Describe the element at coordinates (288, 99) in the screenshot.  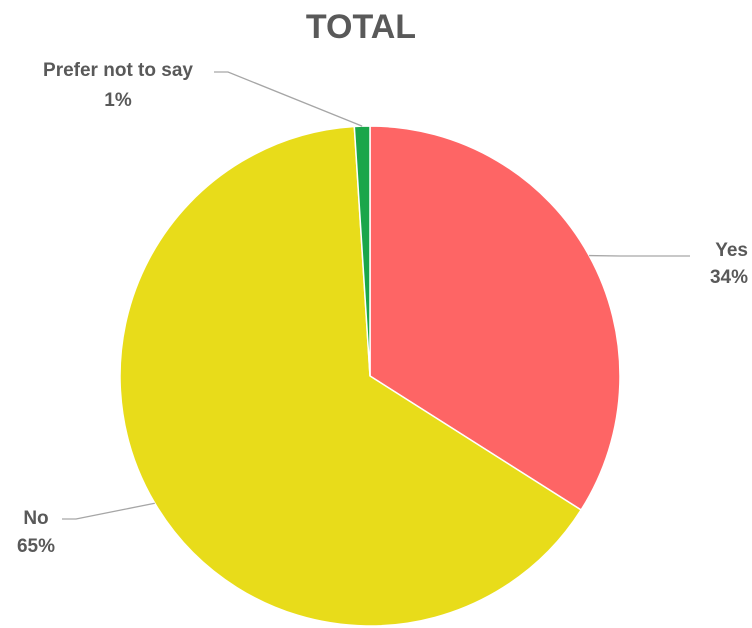
I see `leader-line-prefer-not` at that location.